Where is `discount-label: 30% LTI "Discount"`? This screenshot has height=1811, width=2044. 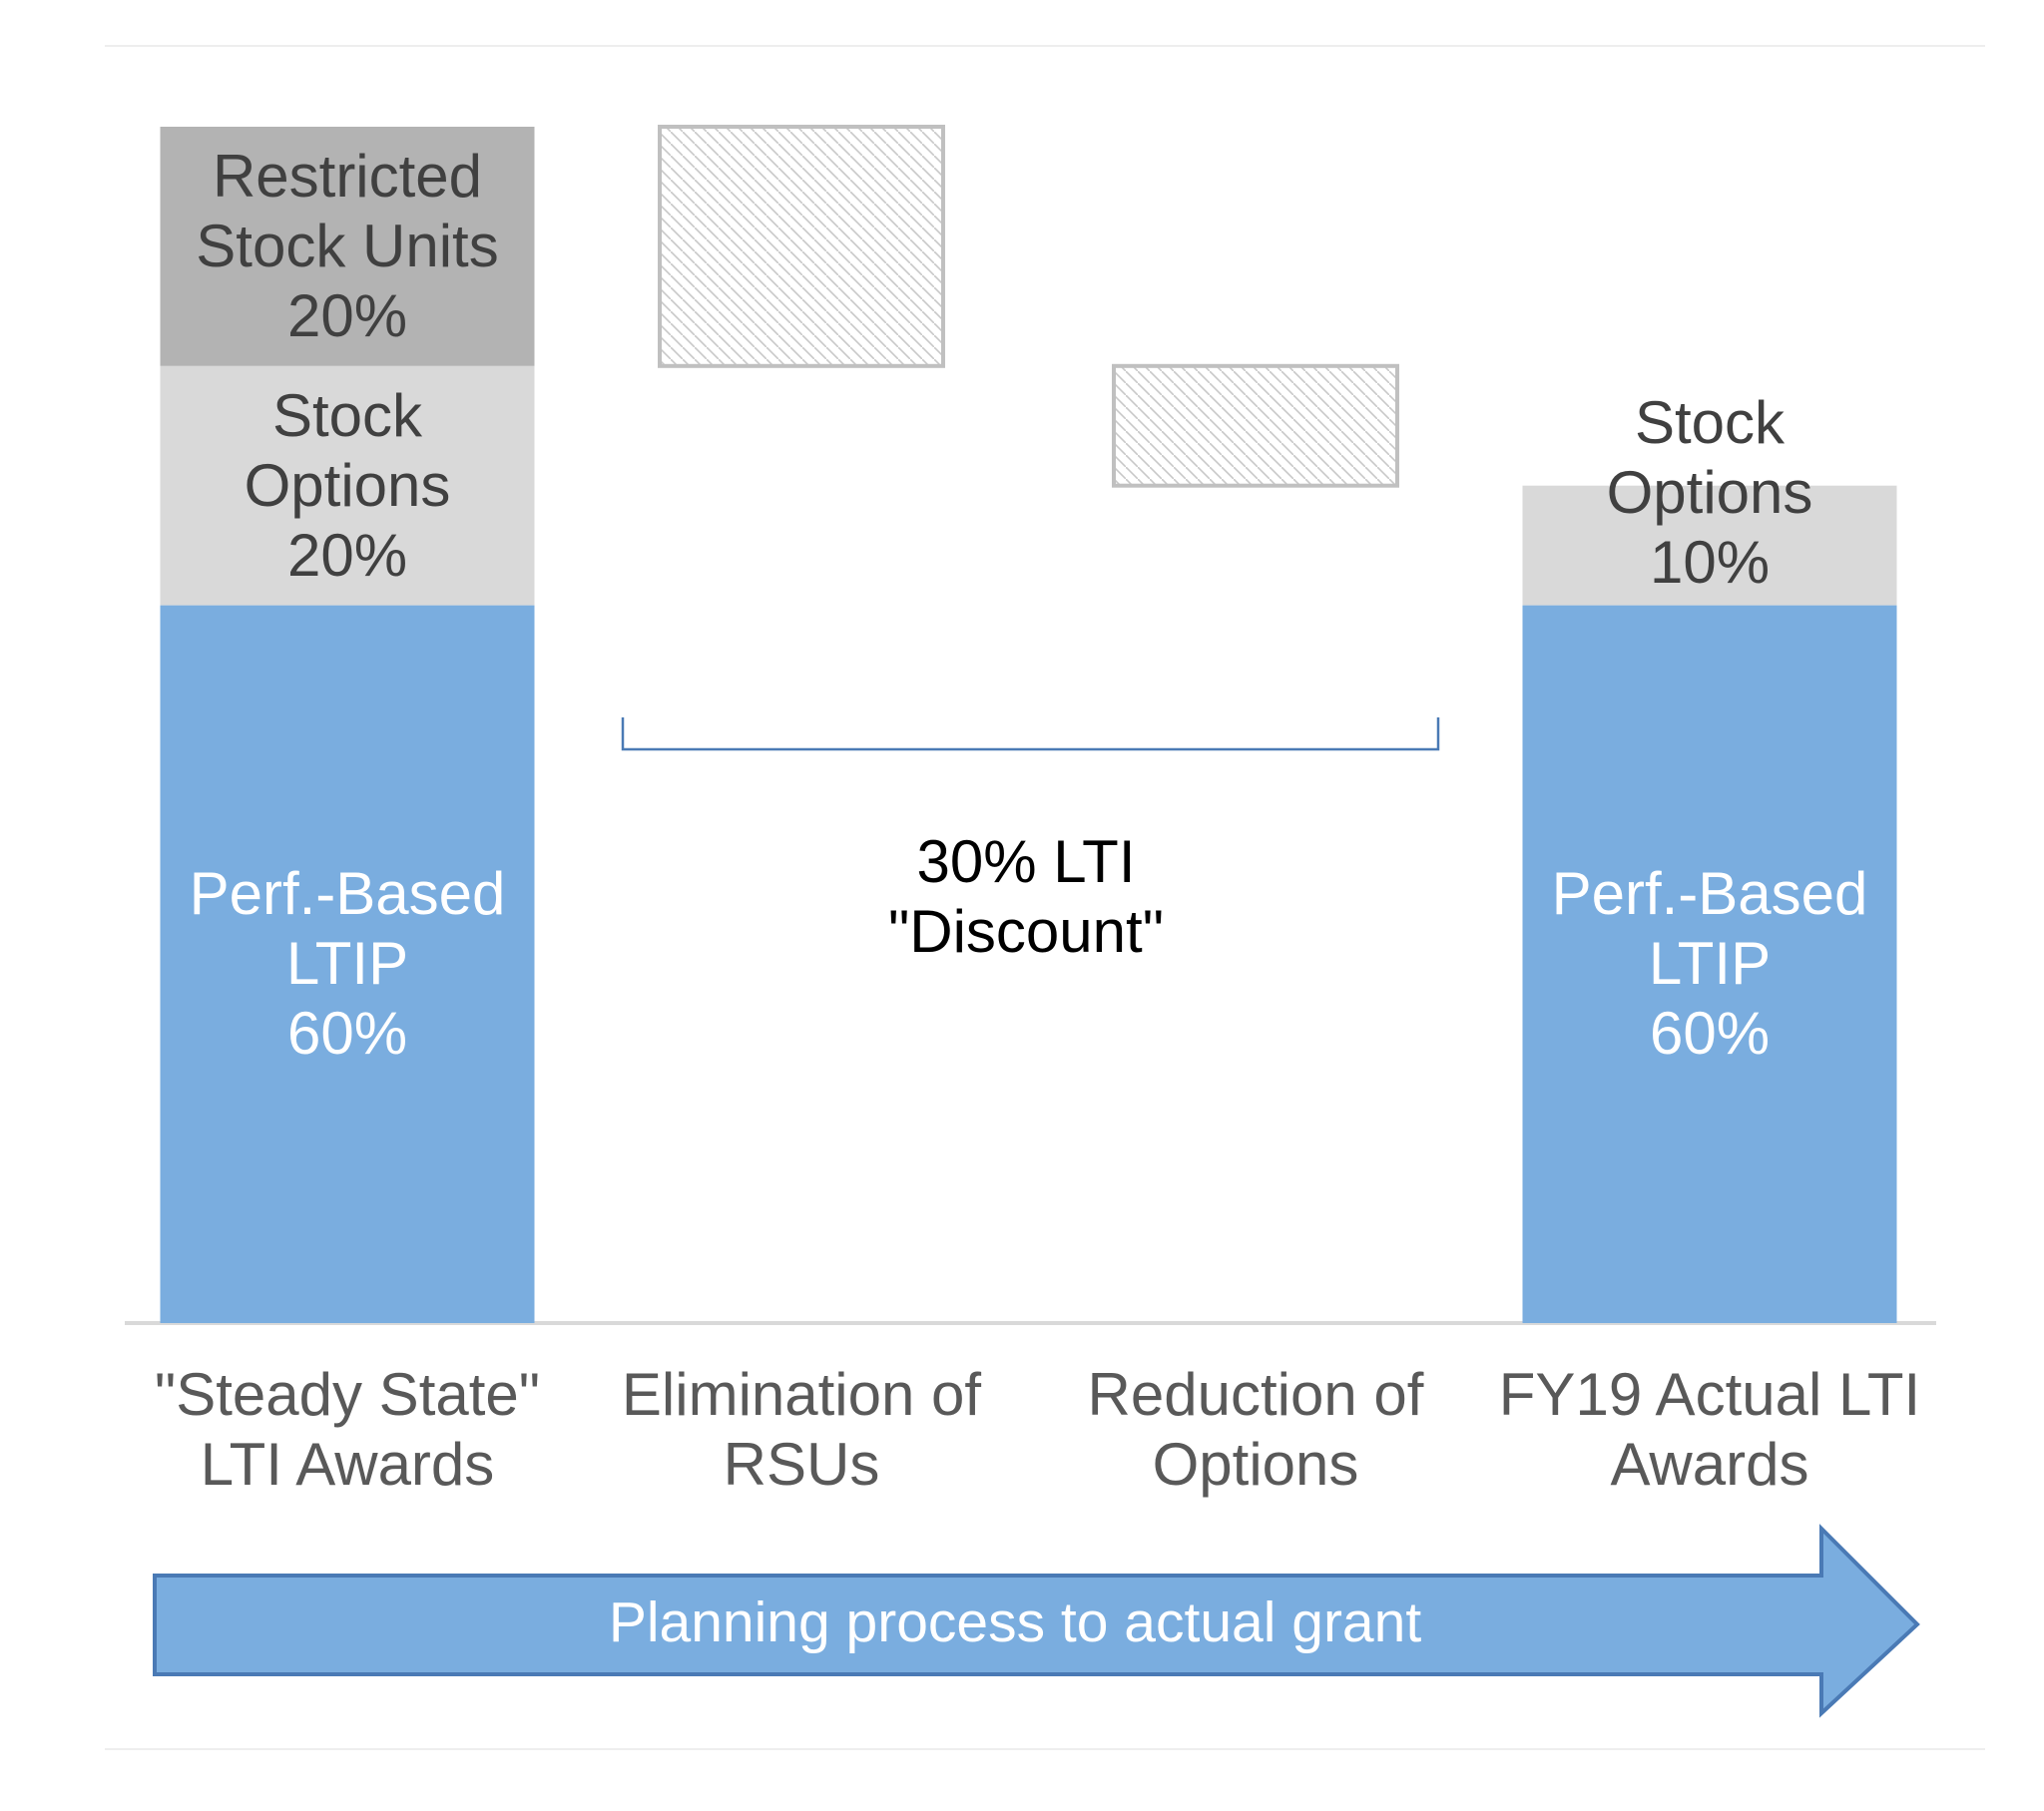 discount-label: 30% LTI "Discount" is located at coordinates (1026, 896).